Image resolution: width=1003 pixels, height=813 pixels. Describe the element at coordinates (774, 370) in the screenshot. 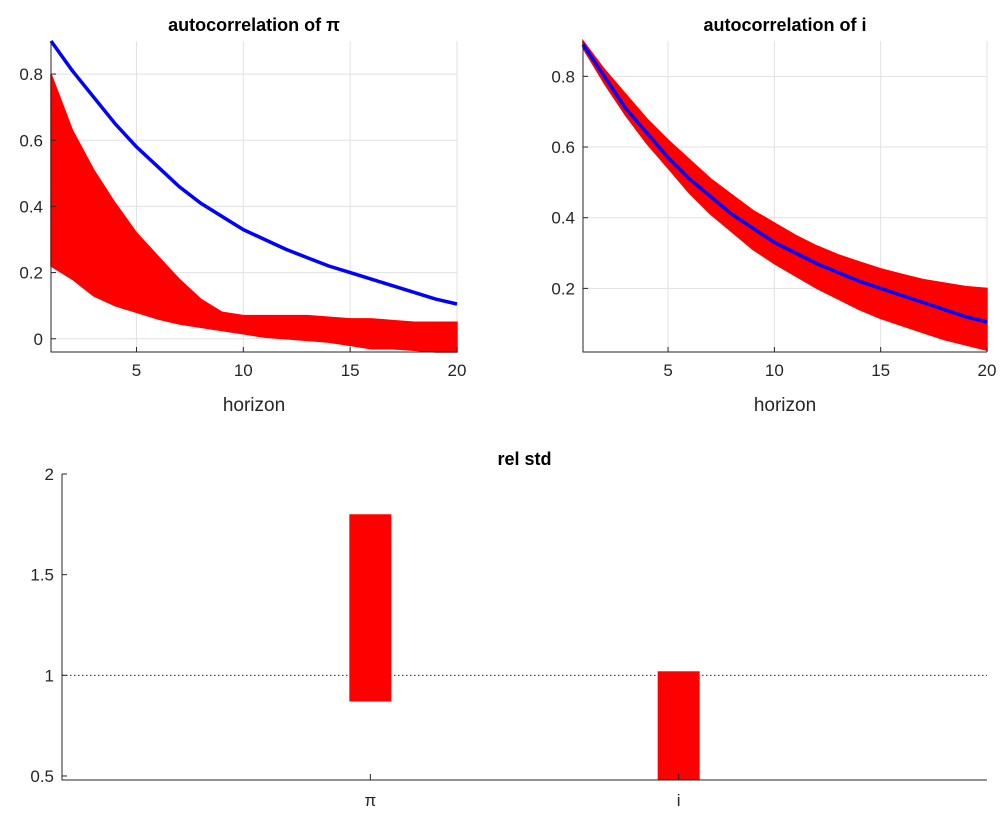

I see `autocorr-i-xtick-label: 10` at that location.